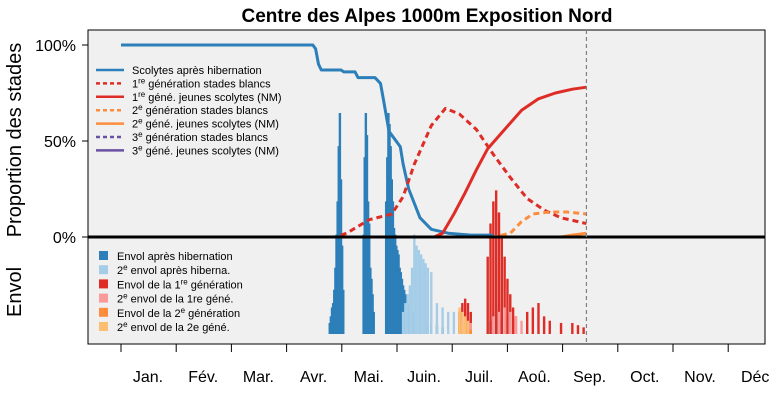 This screenshot has height=405, width=770. I want to click on y-tick-label: 0%, so click(64, 238).